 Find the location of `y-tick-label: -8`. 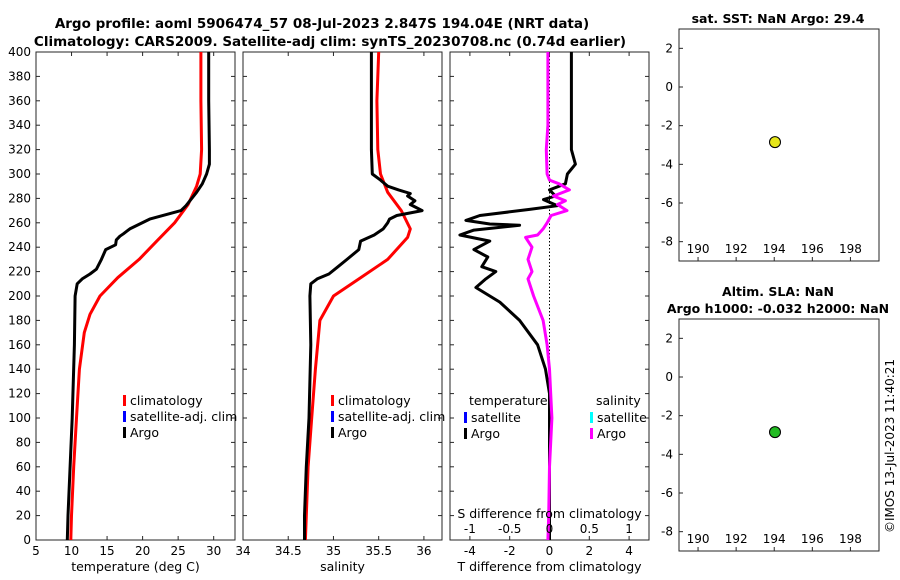

y-tick-label: -8 is located at coordinates (667, 532).